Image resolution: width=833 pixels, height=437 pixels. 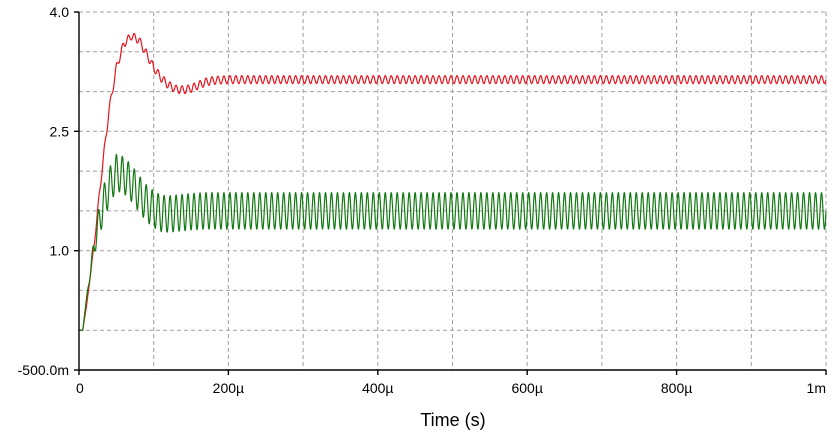 What do you see at coordinates (676, 388) in the screenshot?
I see `x-tick-label: 800µ` at bounding box center [676, 388].